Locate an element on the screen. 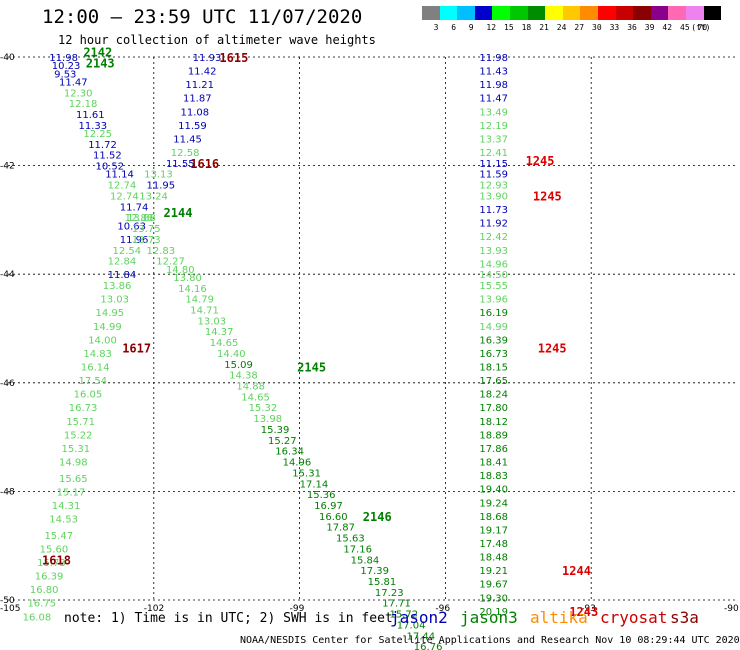  longitude-label: -105 is located at coordinates (10, 609).